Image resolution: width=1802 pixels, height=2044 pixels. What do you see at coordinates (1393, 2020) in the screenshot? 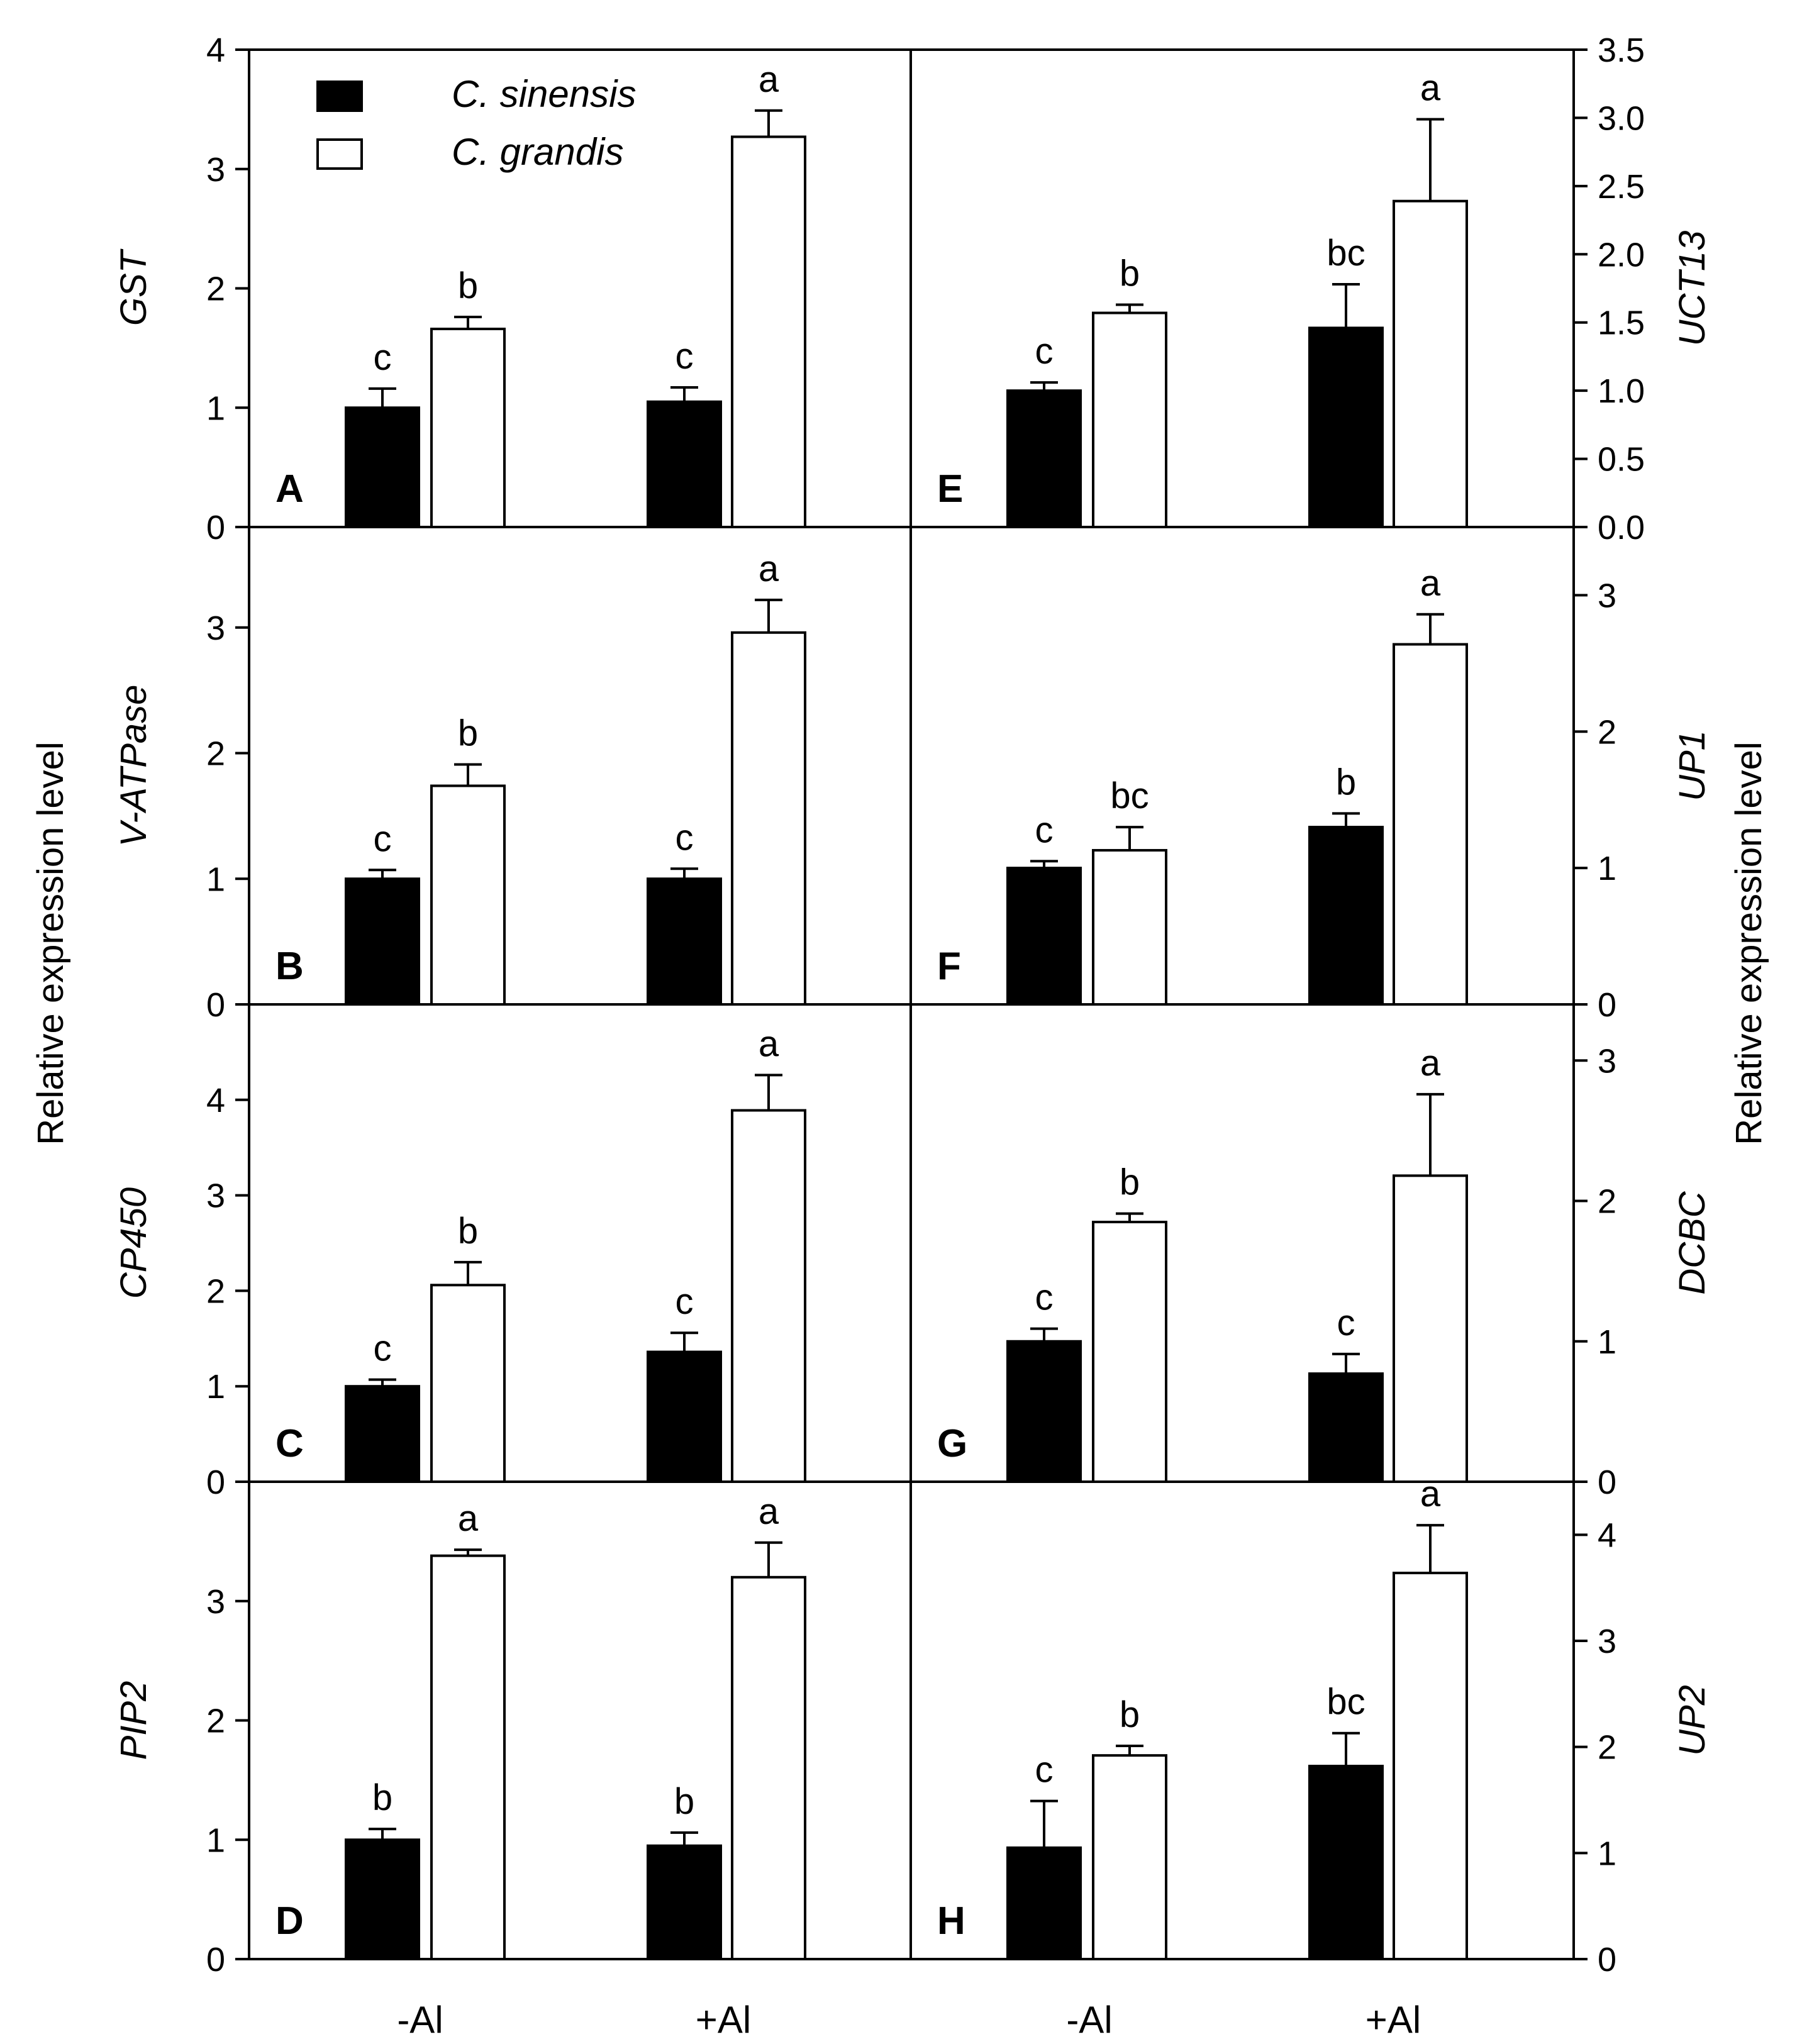
I see `x-category-label-right-plus-al: +Al` at bounding box center [1393, 2020].